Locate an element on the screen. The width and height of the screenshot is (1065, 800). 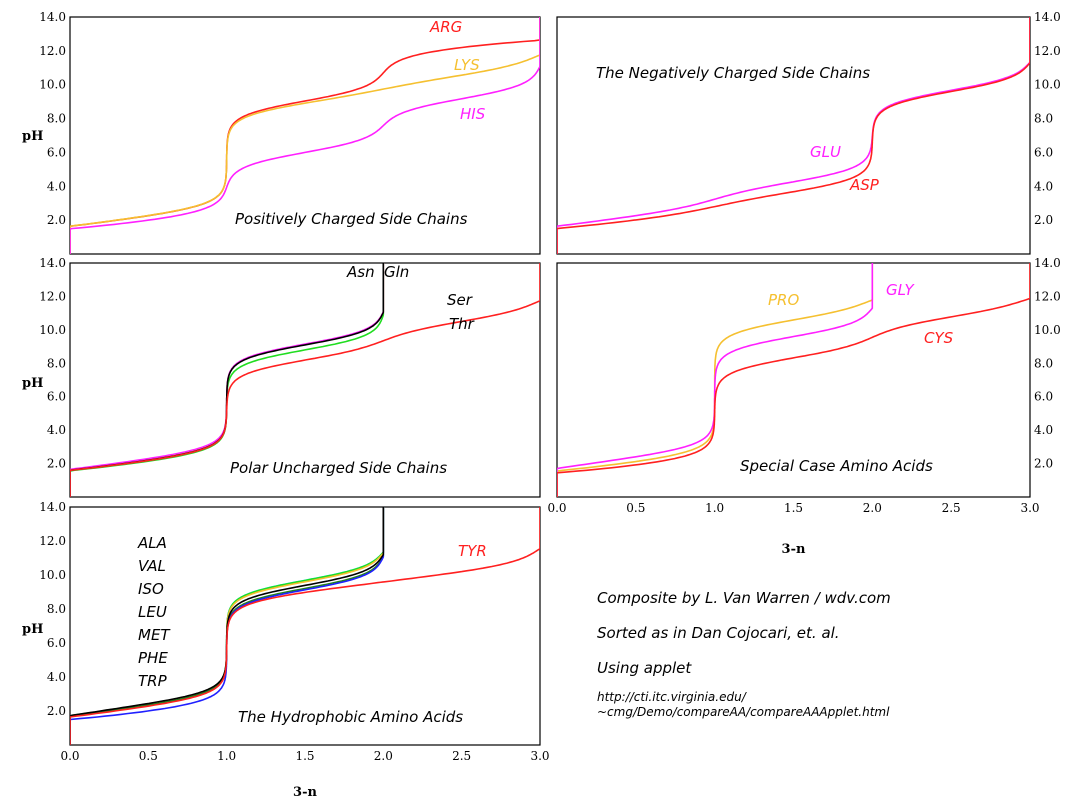
panel-title: The Hydrophobic Amino Acids is located at coordinates (350, 717).